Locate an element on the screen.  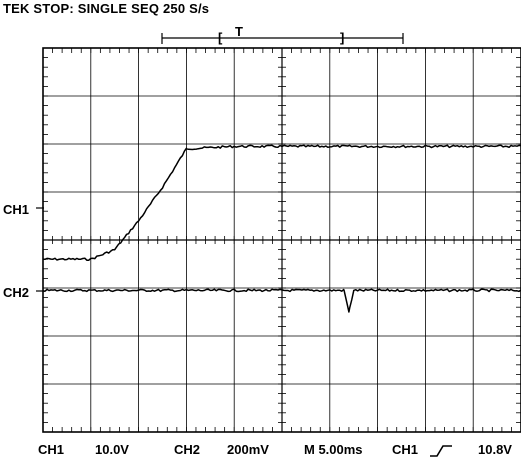
ch2-marker-label: CH2 is located at coordinates (16, 292).